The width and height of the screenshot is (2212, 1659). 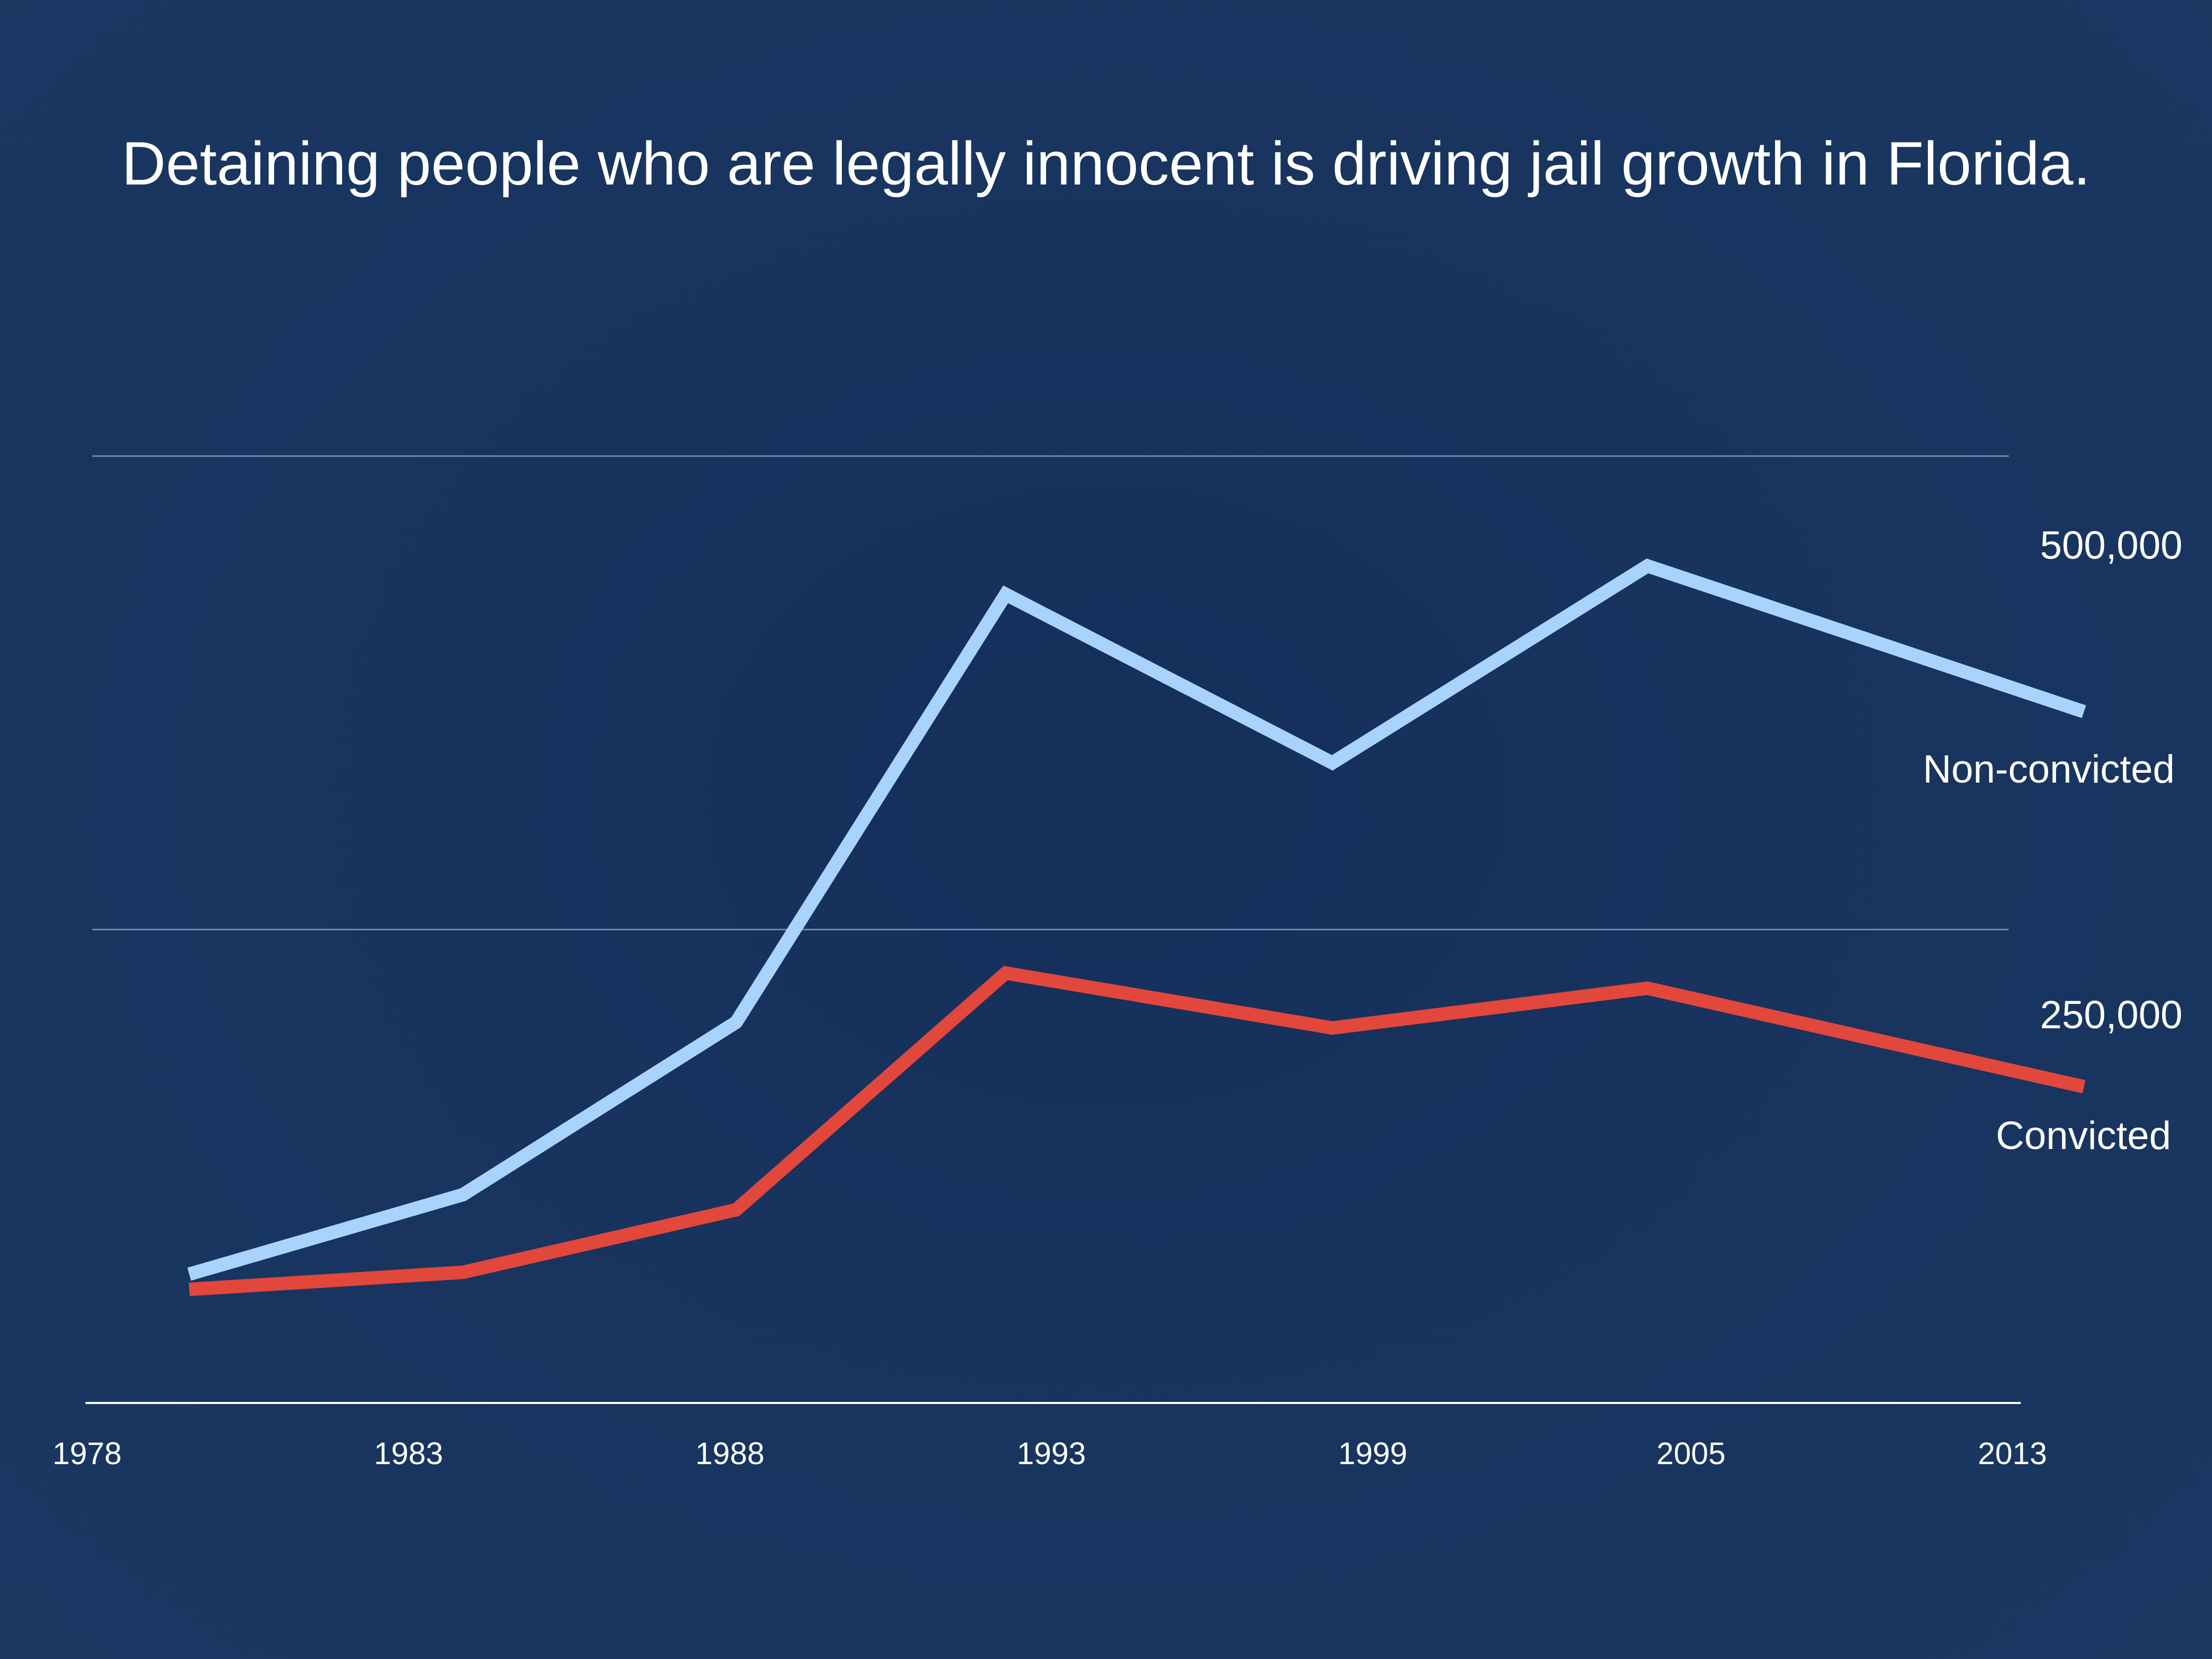 I want to click on series-label-convicted: Convicted, so click(x=2083, y=1136).